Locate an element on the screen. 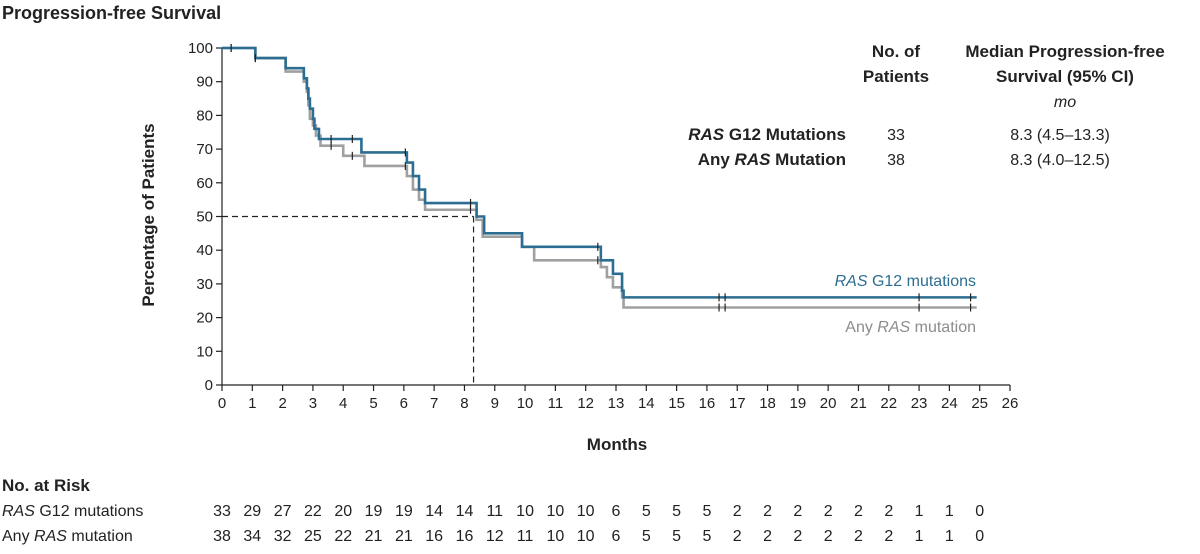 Image resolution: width=1200 pixels, height=554 pixels. x-tick-label: 4 is located at coordinates (343, 403).